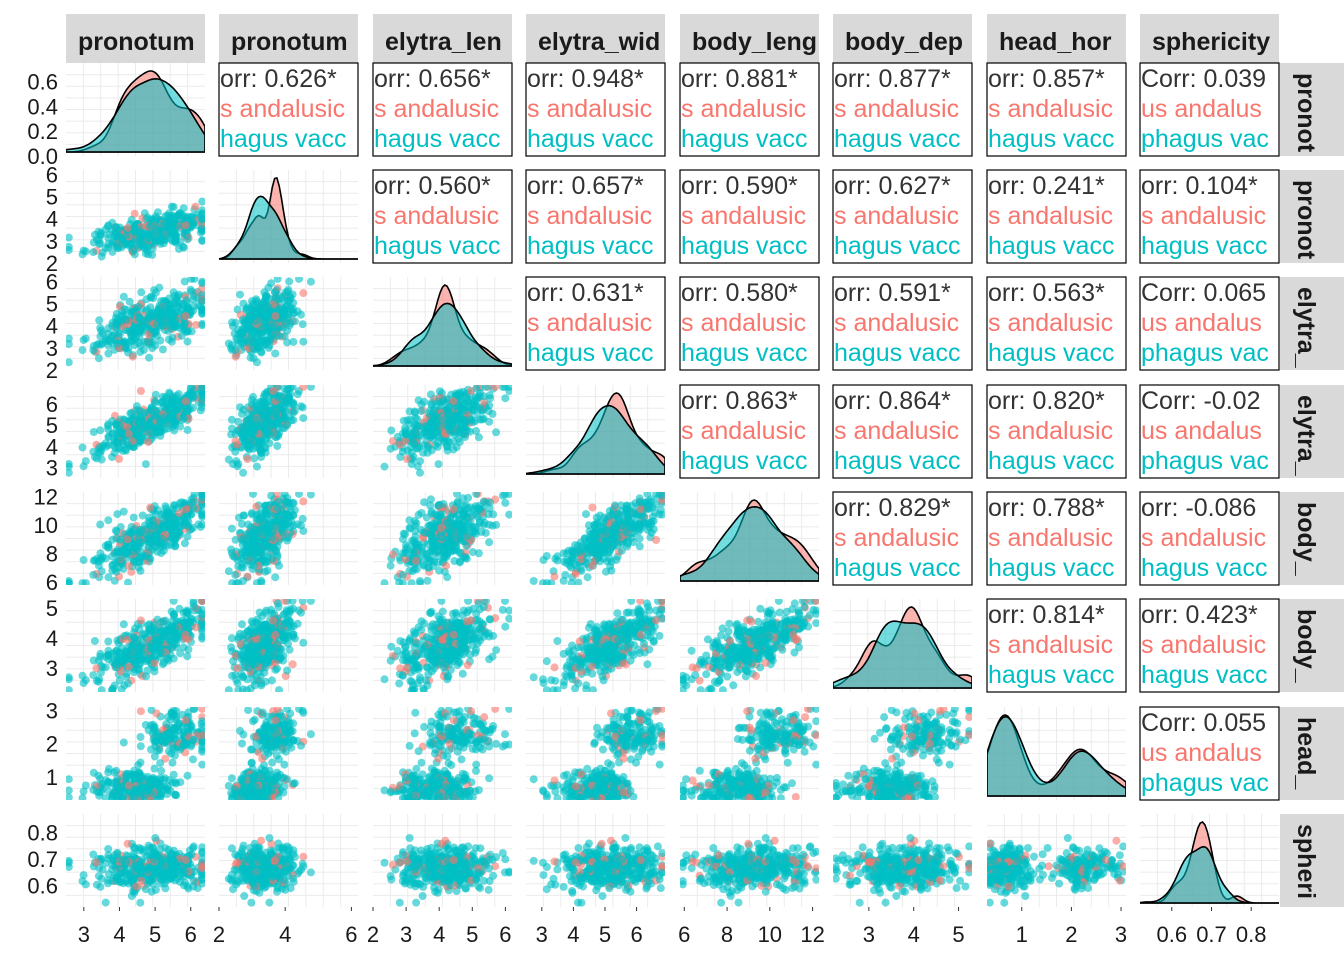 This screenshot has height=960, width=1344. What do you see at coordinates (1205, 461) in the screenshot?
I see `correlation-text: phagus vac` at bounding box center [1205, 461].